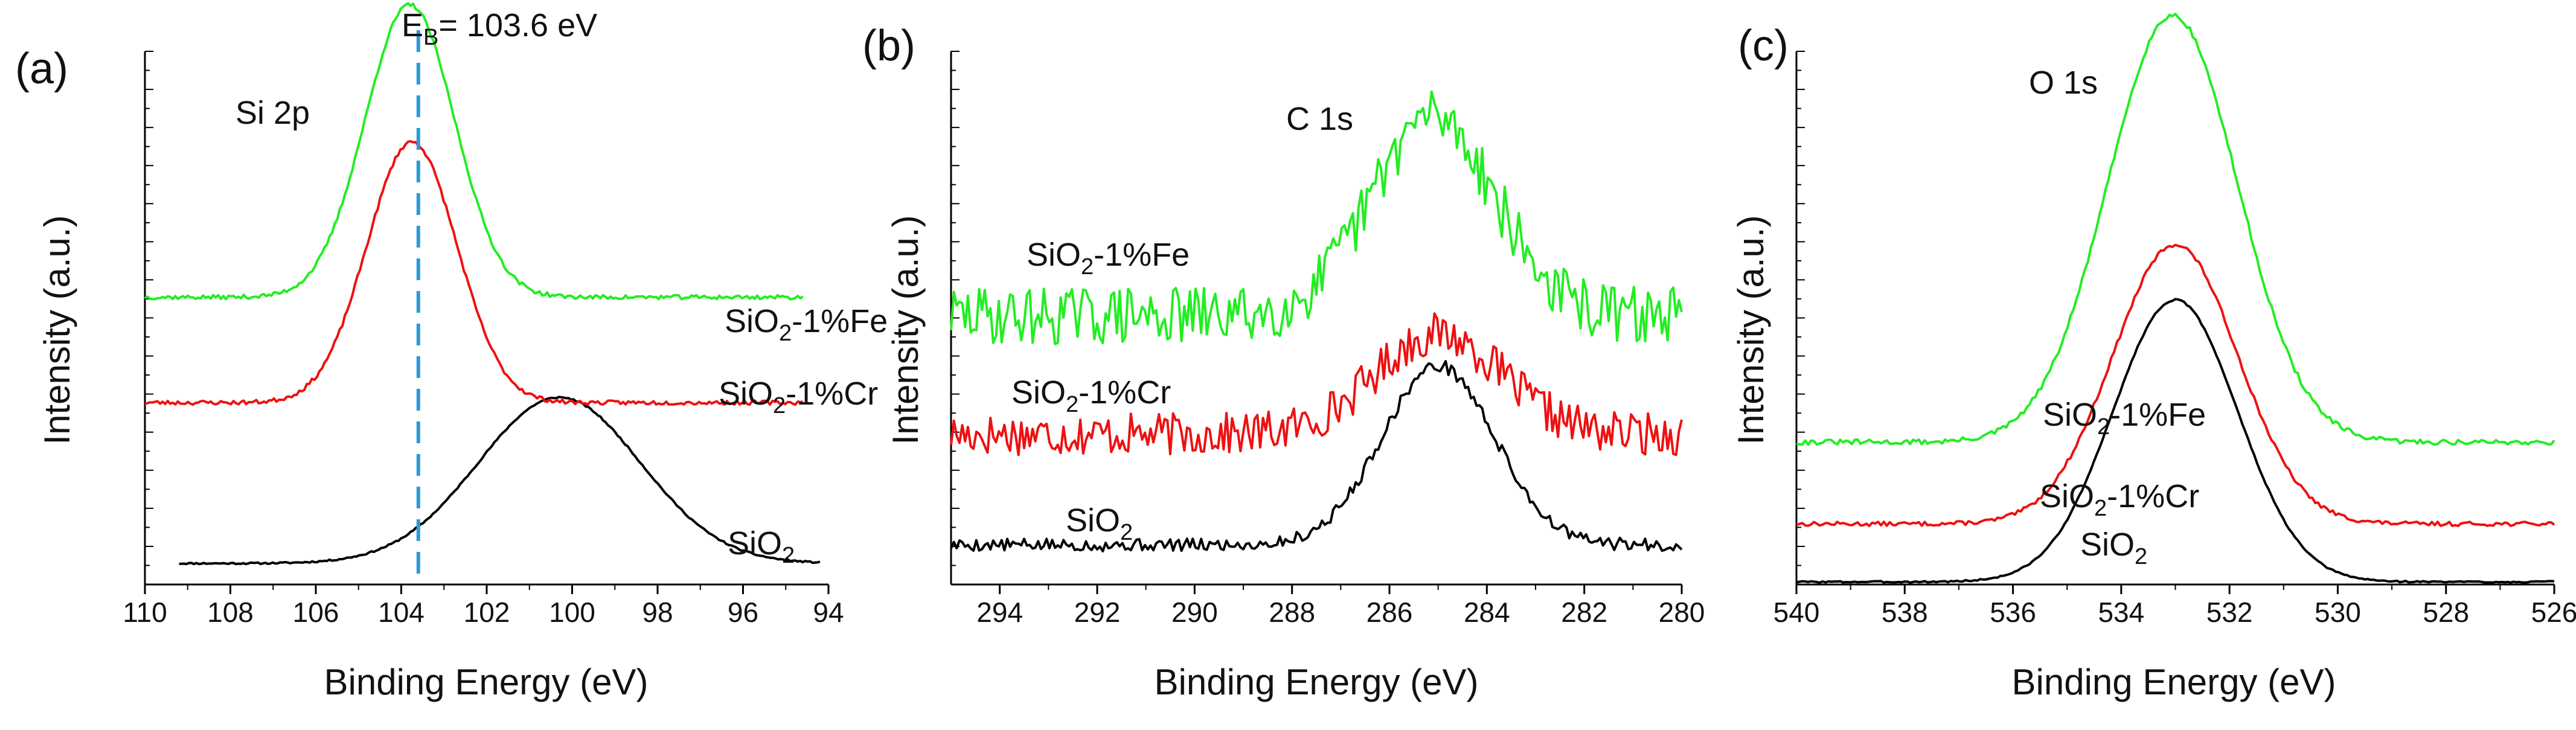  What do you see at coordinates (1319, 119) in the screenshot?
I see `peak-label: C 1s` at bounding box center [1319, 119].